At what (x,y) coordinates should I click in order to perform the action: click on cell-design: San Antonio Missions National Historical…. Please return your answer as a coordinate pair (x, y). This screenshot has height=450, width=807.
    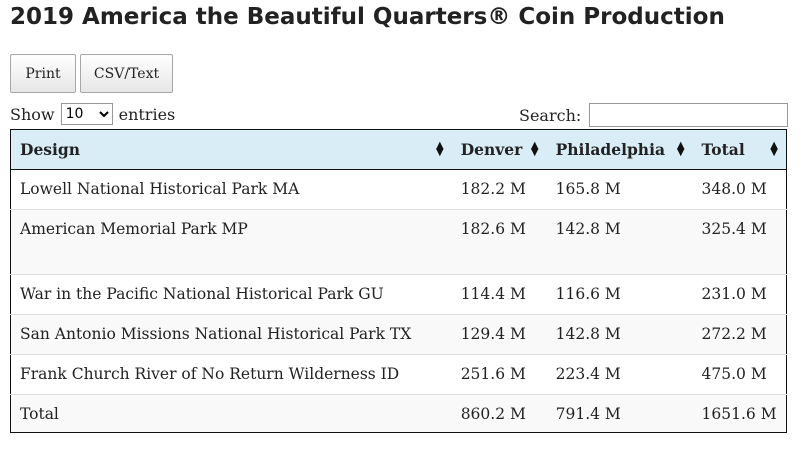
    Looking at the image, I should click on (231, 334).